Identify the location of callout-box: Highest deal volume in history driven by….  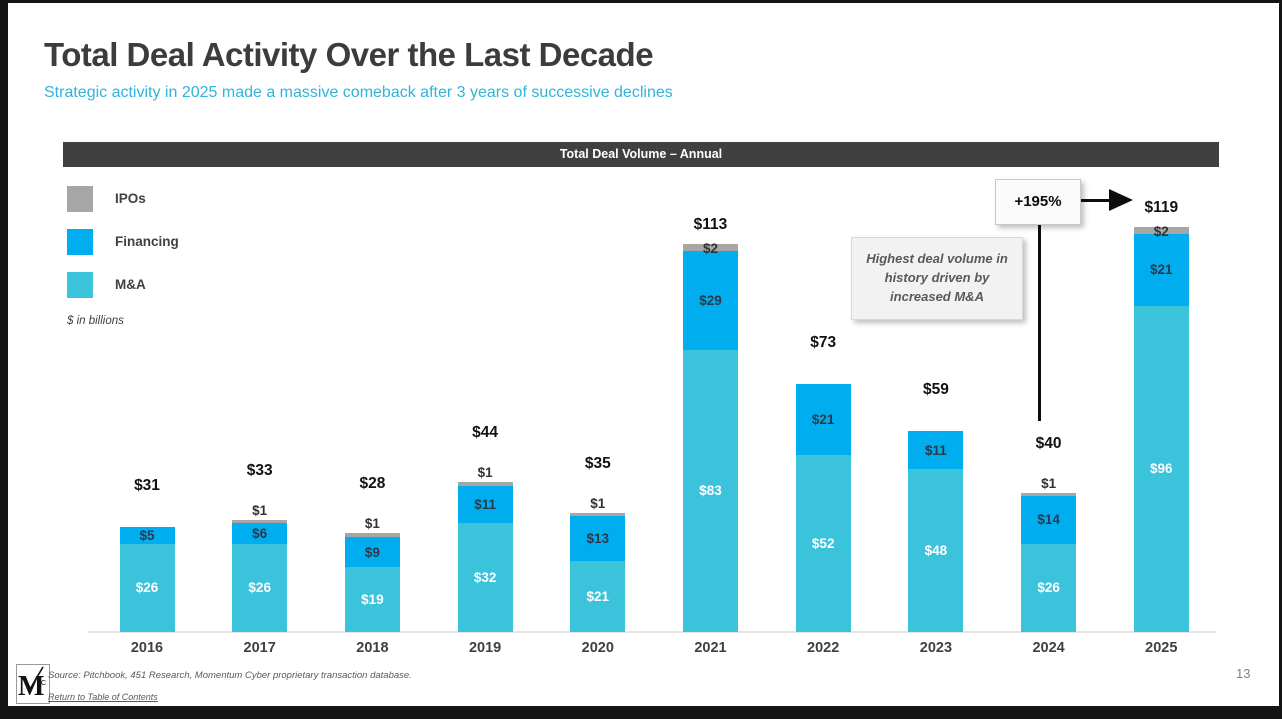
(937, 278).